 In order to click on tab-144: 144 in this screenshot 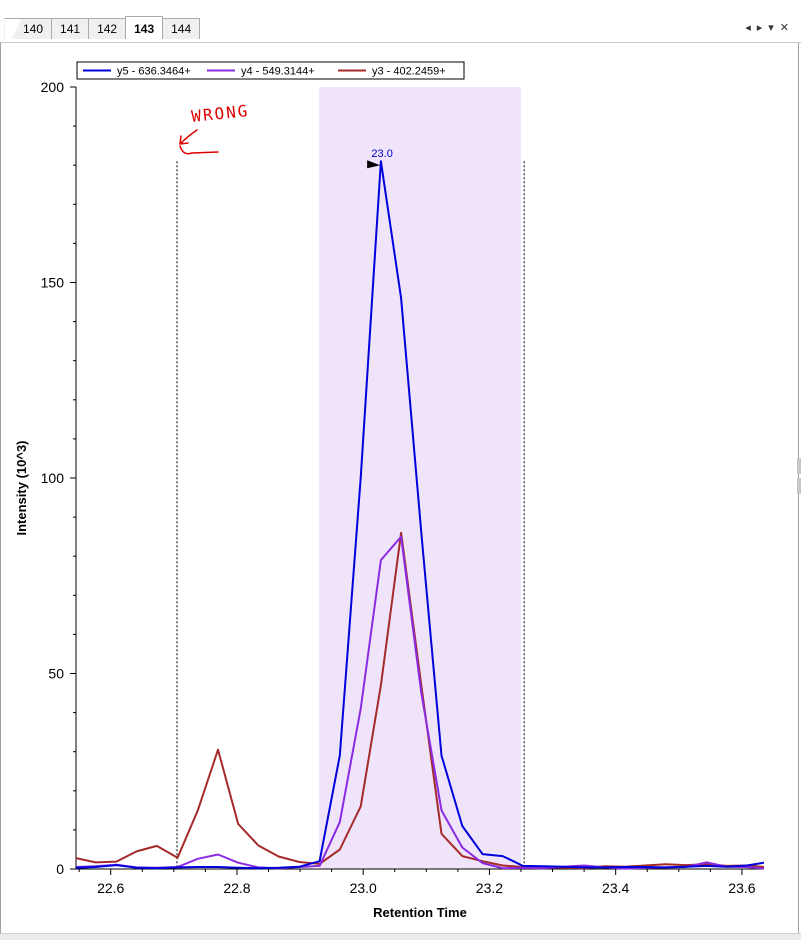, I will do `click(181, 28)`.